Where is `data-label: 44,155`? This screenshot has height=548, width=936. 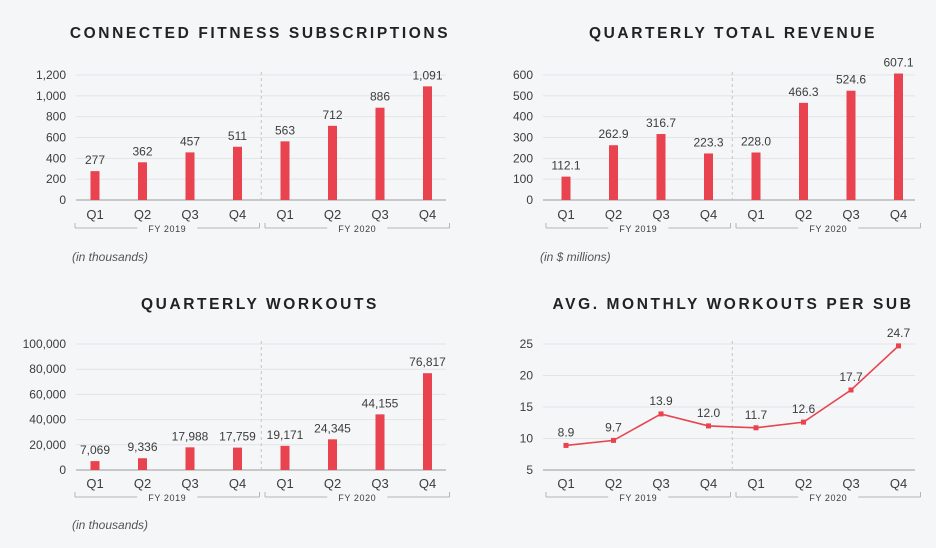 data-label: 44,155 is located at coordinates (380, 403).